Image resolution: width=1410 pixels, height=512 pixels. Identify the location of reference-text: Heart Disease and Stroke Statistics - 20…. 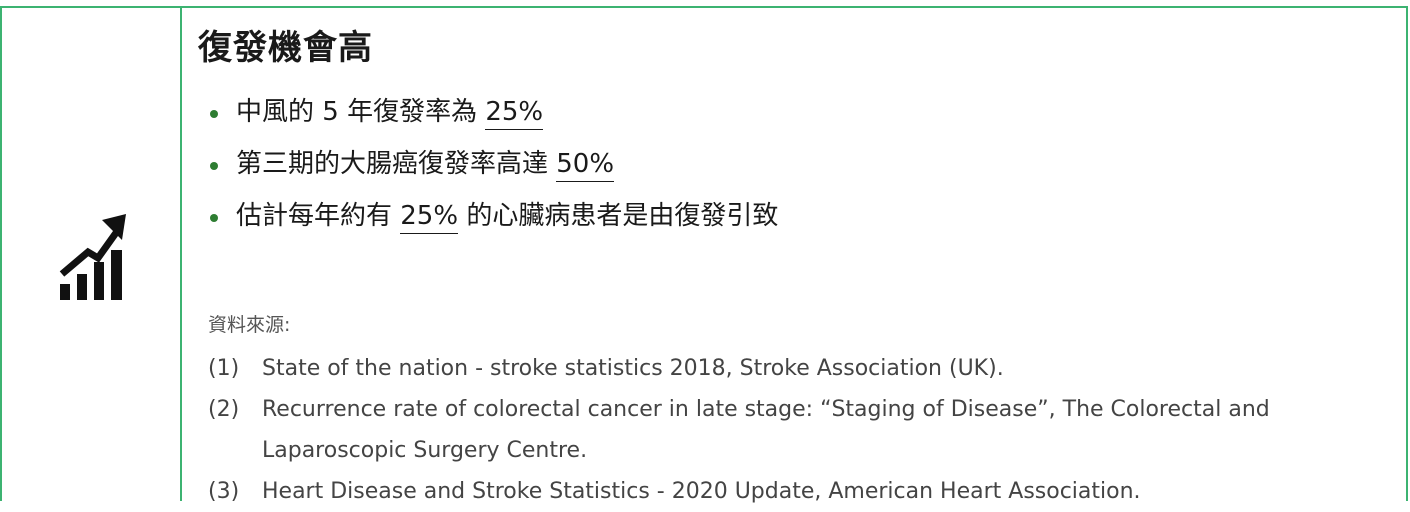
(701, 491).